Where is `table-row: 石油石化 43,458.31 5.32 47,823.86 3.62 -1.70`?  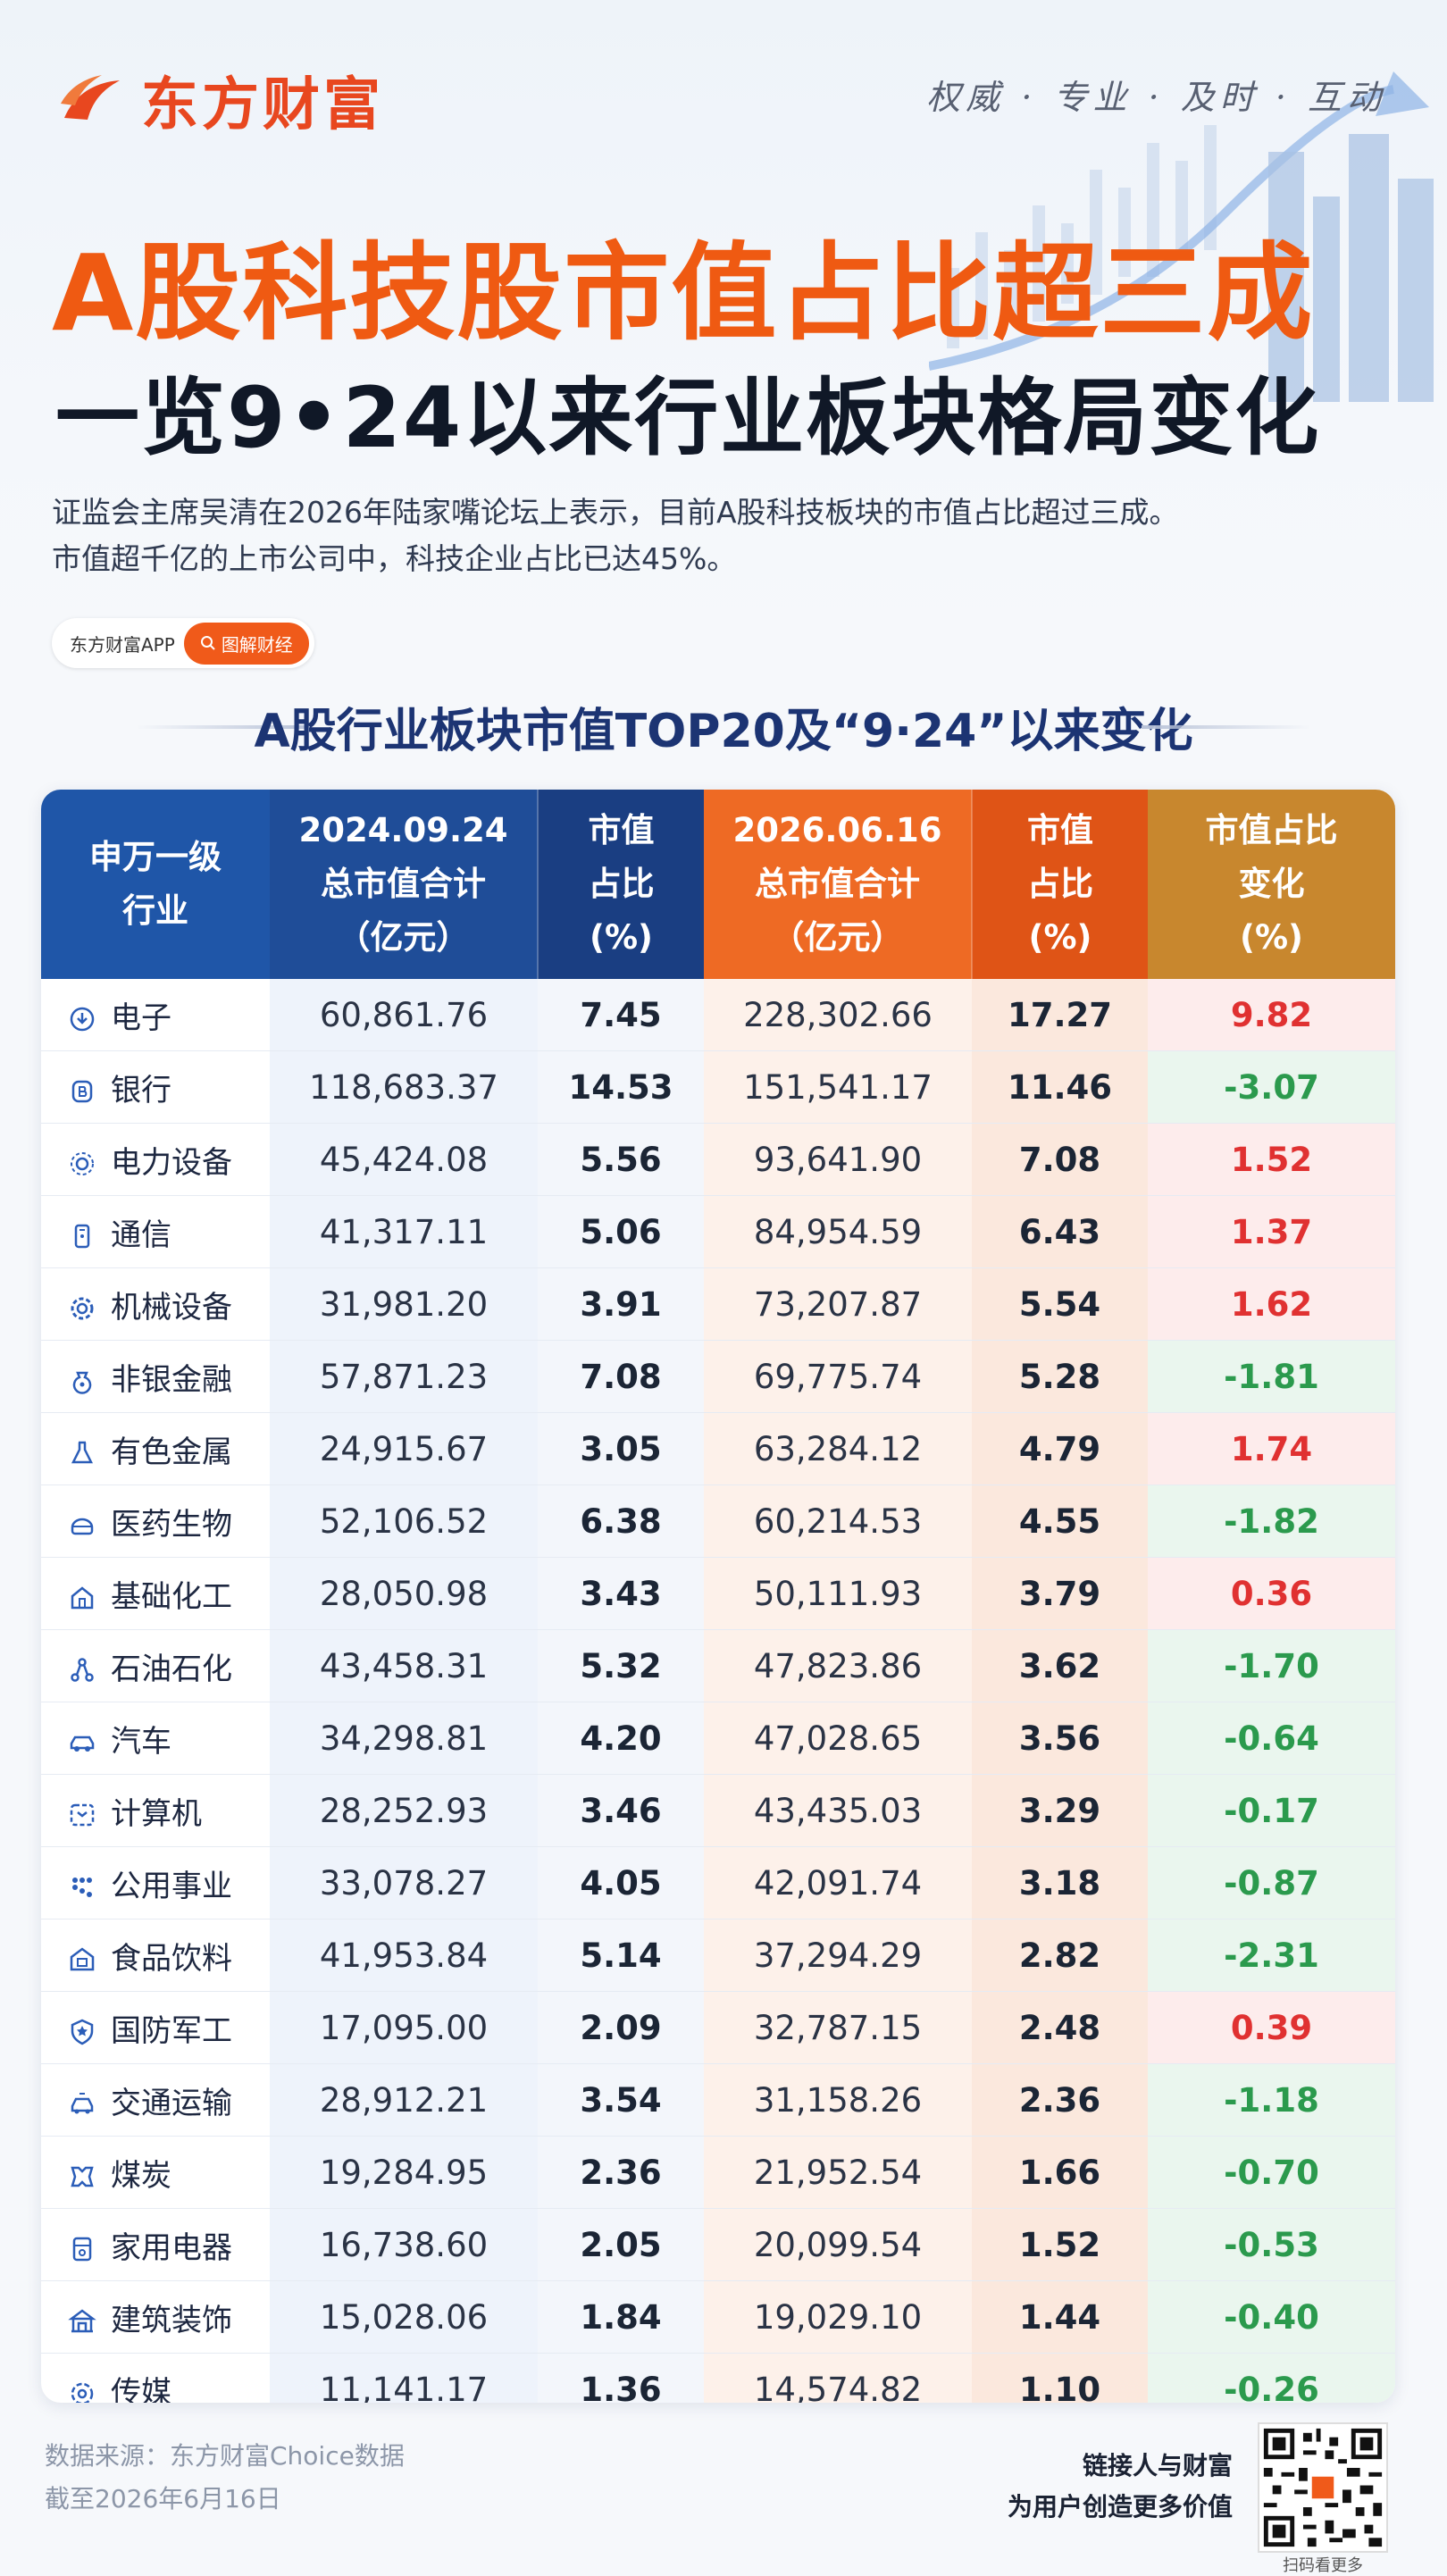
table-row: 石油石化 43,458.31 5.32 47,823.86 3.62 -1.70 is located at coordinates (718, 1666).